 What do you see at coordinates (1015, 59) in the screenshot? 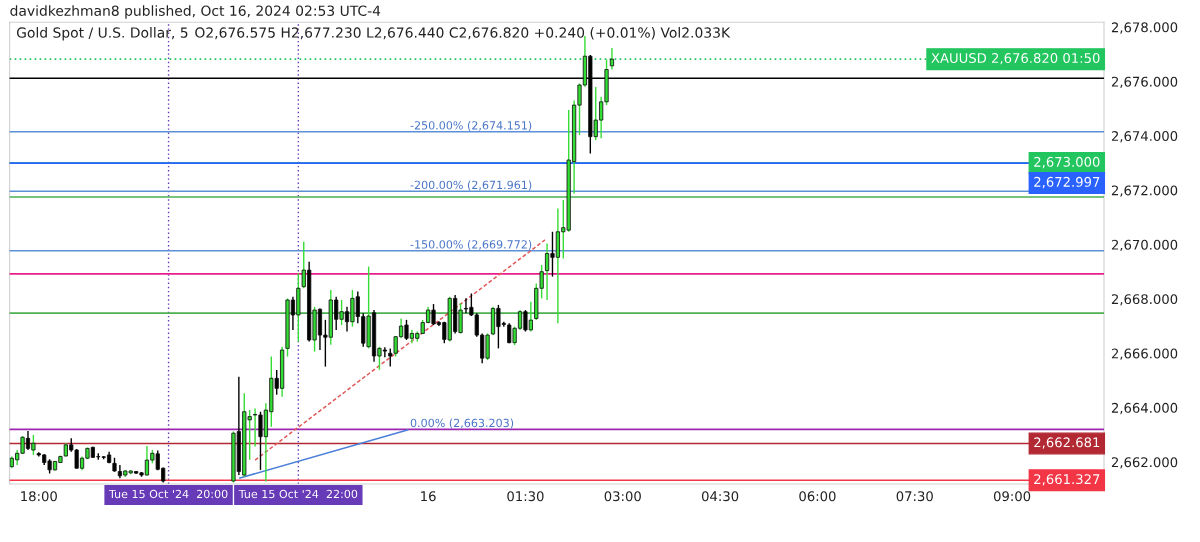
I see `ref-line-label: XAUUSD 2,676.820 01:50` at bounding box center [1015, 59].